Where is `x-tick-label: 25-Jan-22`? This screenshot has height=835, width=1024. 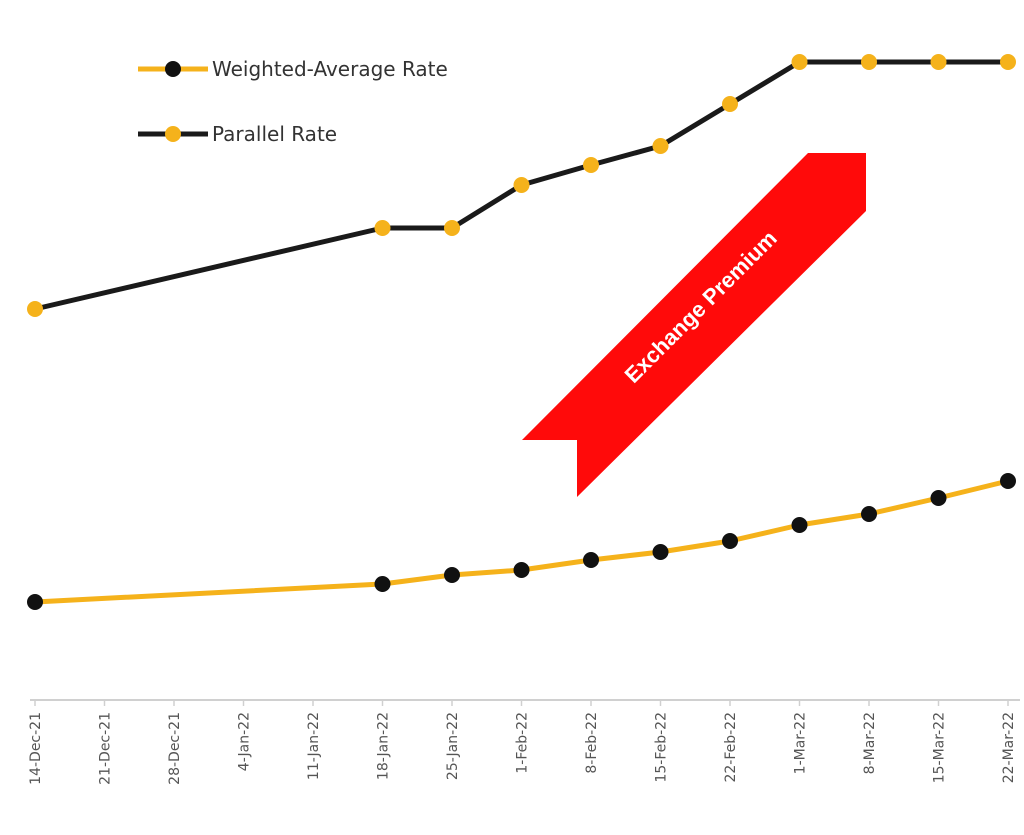
x-tick-label: 25-Jan-22 is located at coordinates (453, 746).